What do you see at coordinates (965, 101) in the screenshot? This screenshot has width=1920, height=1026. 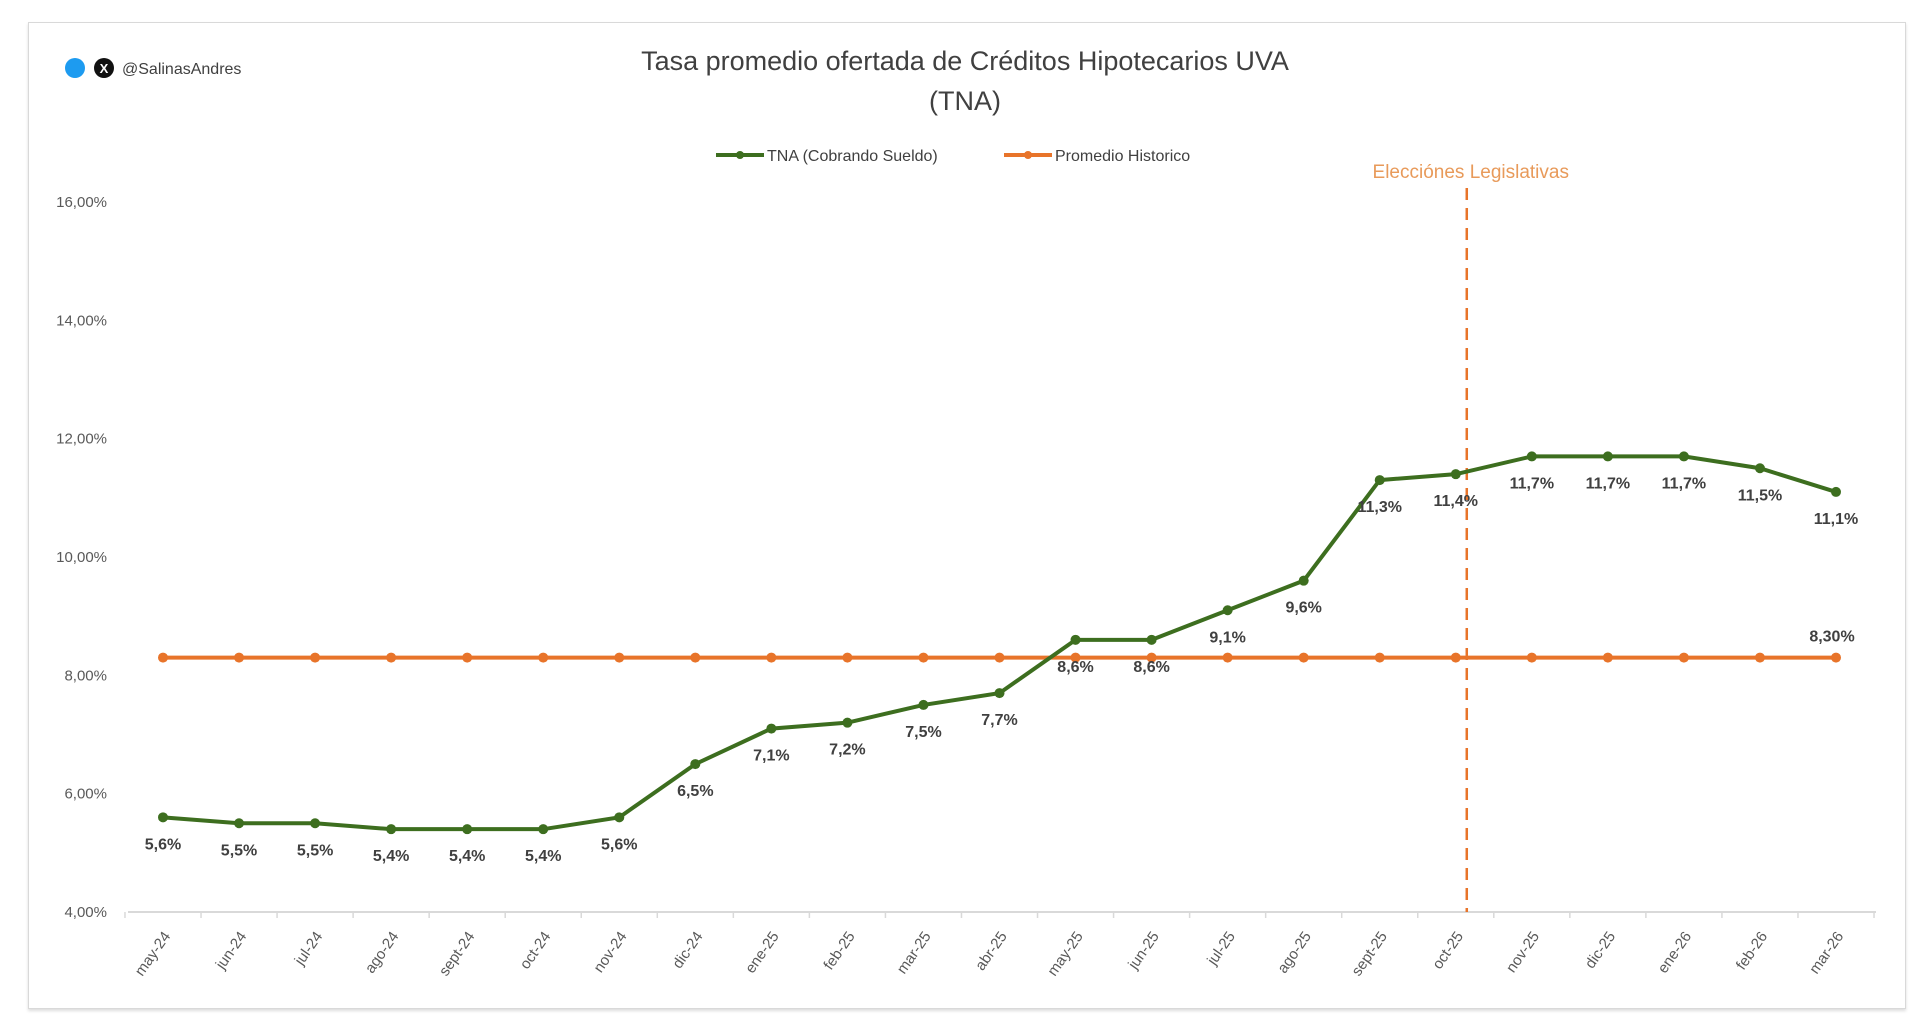 I see `chart-subtitle: (TNA)` at bounding box center [965, 101].